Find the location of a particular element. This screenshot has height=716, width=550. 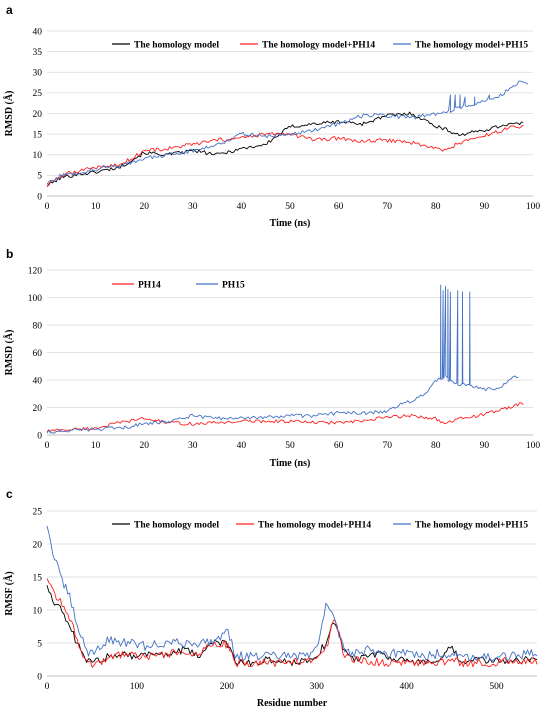

x-tick-label: 500 is located at coordinates (496, 687).